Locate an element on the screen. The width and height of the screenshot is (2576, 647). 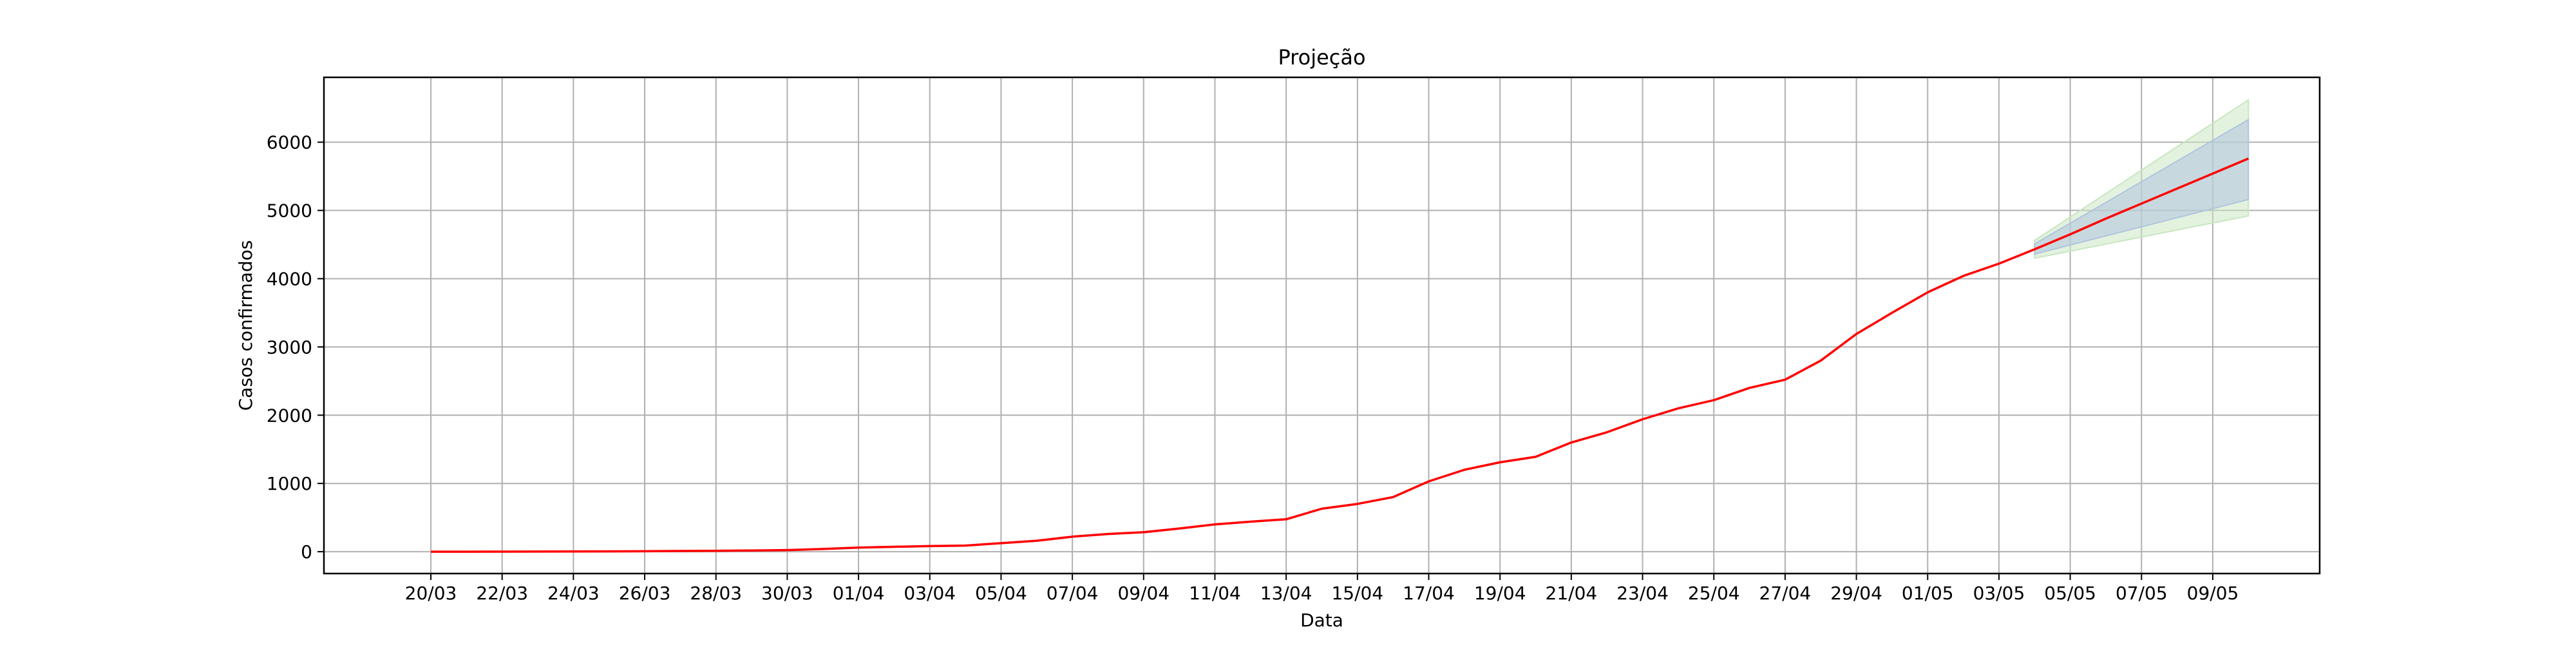
y-tick-label: 6000 is located at coordinates (289, 142).